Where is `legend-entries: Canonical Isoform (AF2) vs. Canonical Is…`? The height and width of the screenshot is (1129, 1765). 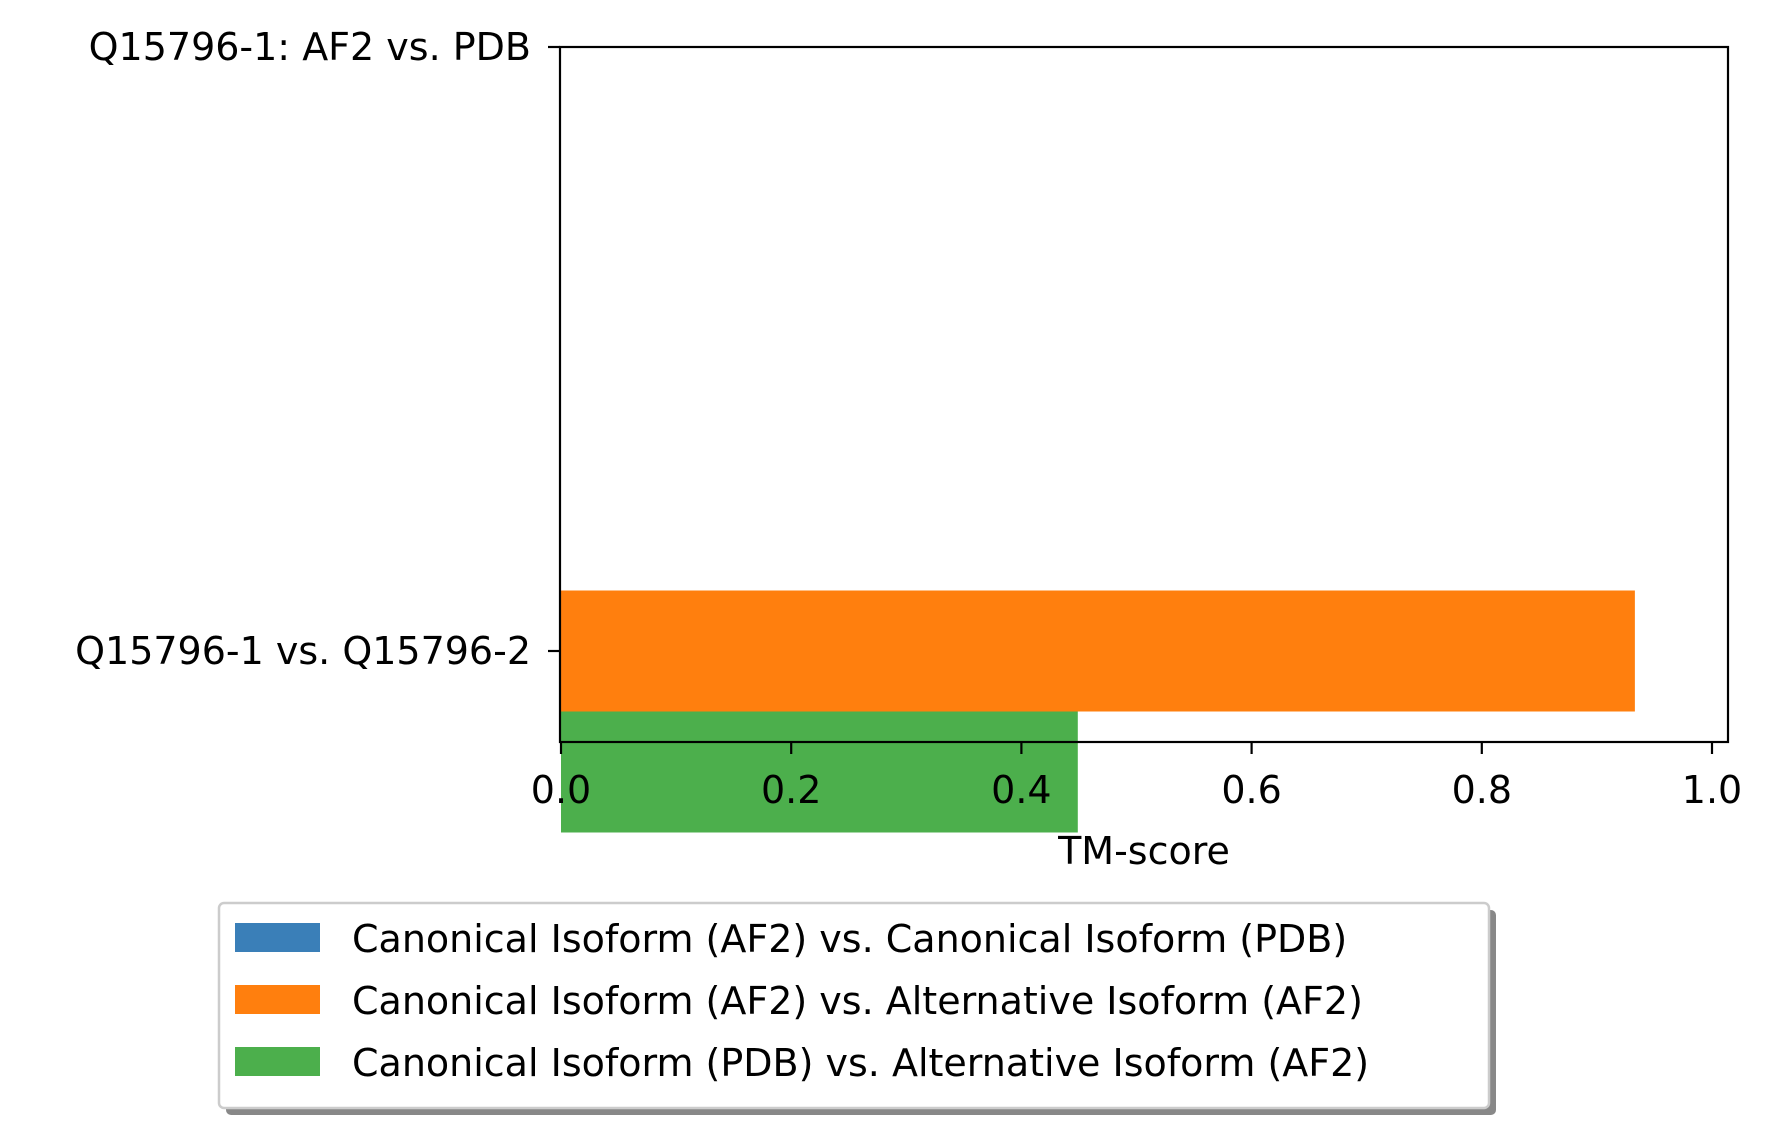
legend-entries: Canonical Isoform (AF2) vs. Canonical Is… is located at coordinates (802, 1001).